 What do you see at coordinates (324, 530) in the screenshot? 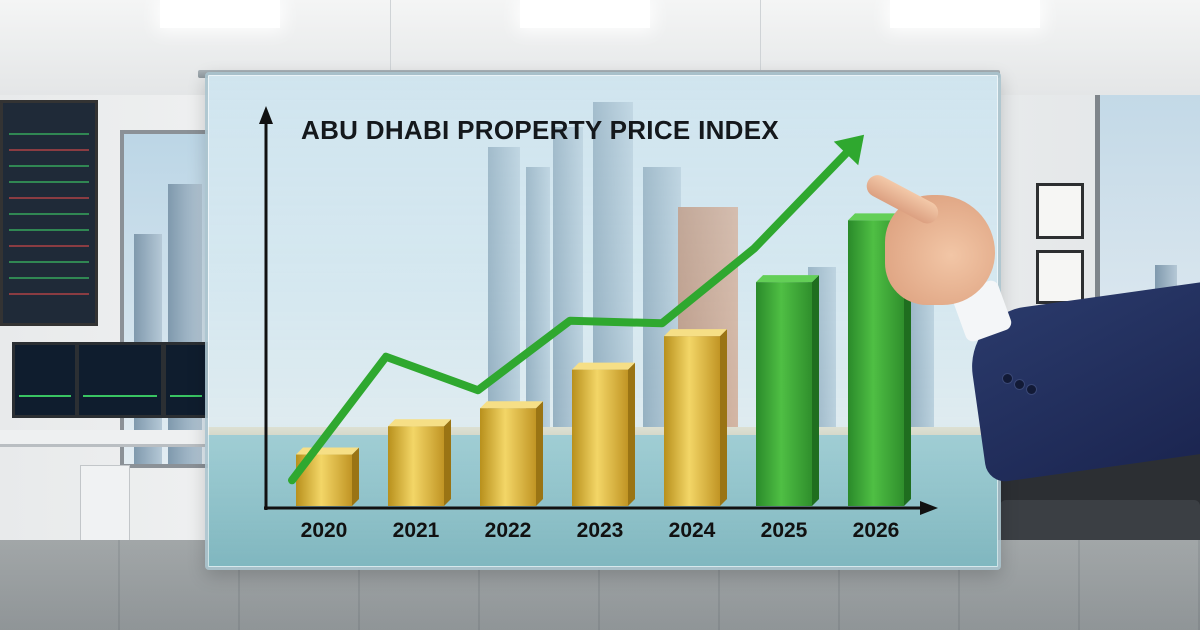
I see `x-tick-label-2020: 2020` at bounding box center [324, 530].